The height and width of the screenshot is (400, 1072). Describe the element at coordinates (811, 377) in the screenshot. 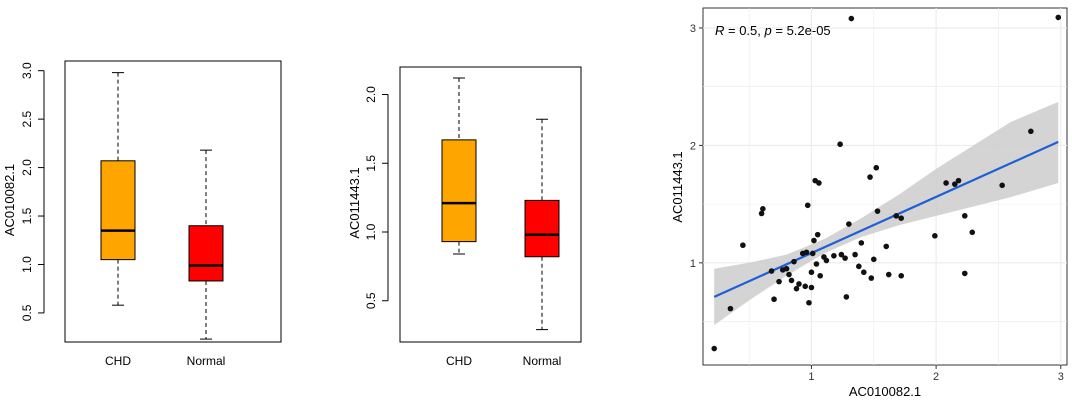

I see `x-tick-label: 1` at that location.